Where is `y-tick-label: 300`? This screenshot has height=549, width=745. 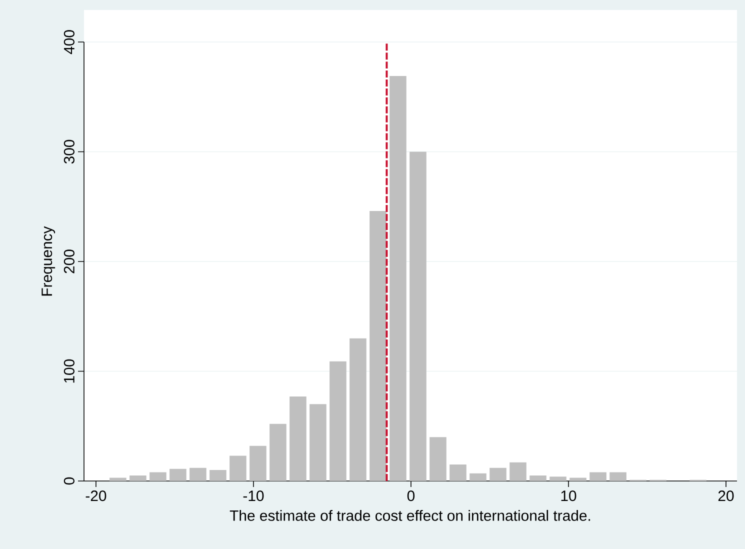
y-tick-label: 300 is located at coordinates (69, 152).